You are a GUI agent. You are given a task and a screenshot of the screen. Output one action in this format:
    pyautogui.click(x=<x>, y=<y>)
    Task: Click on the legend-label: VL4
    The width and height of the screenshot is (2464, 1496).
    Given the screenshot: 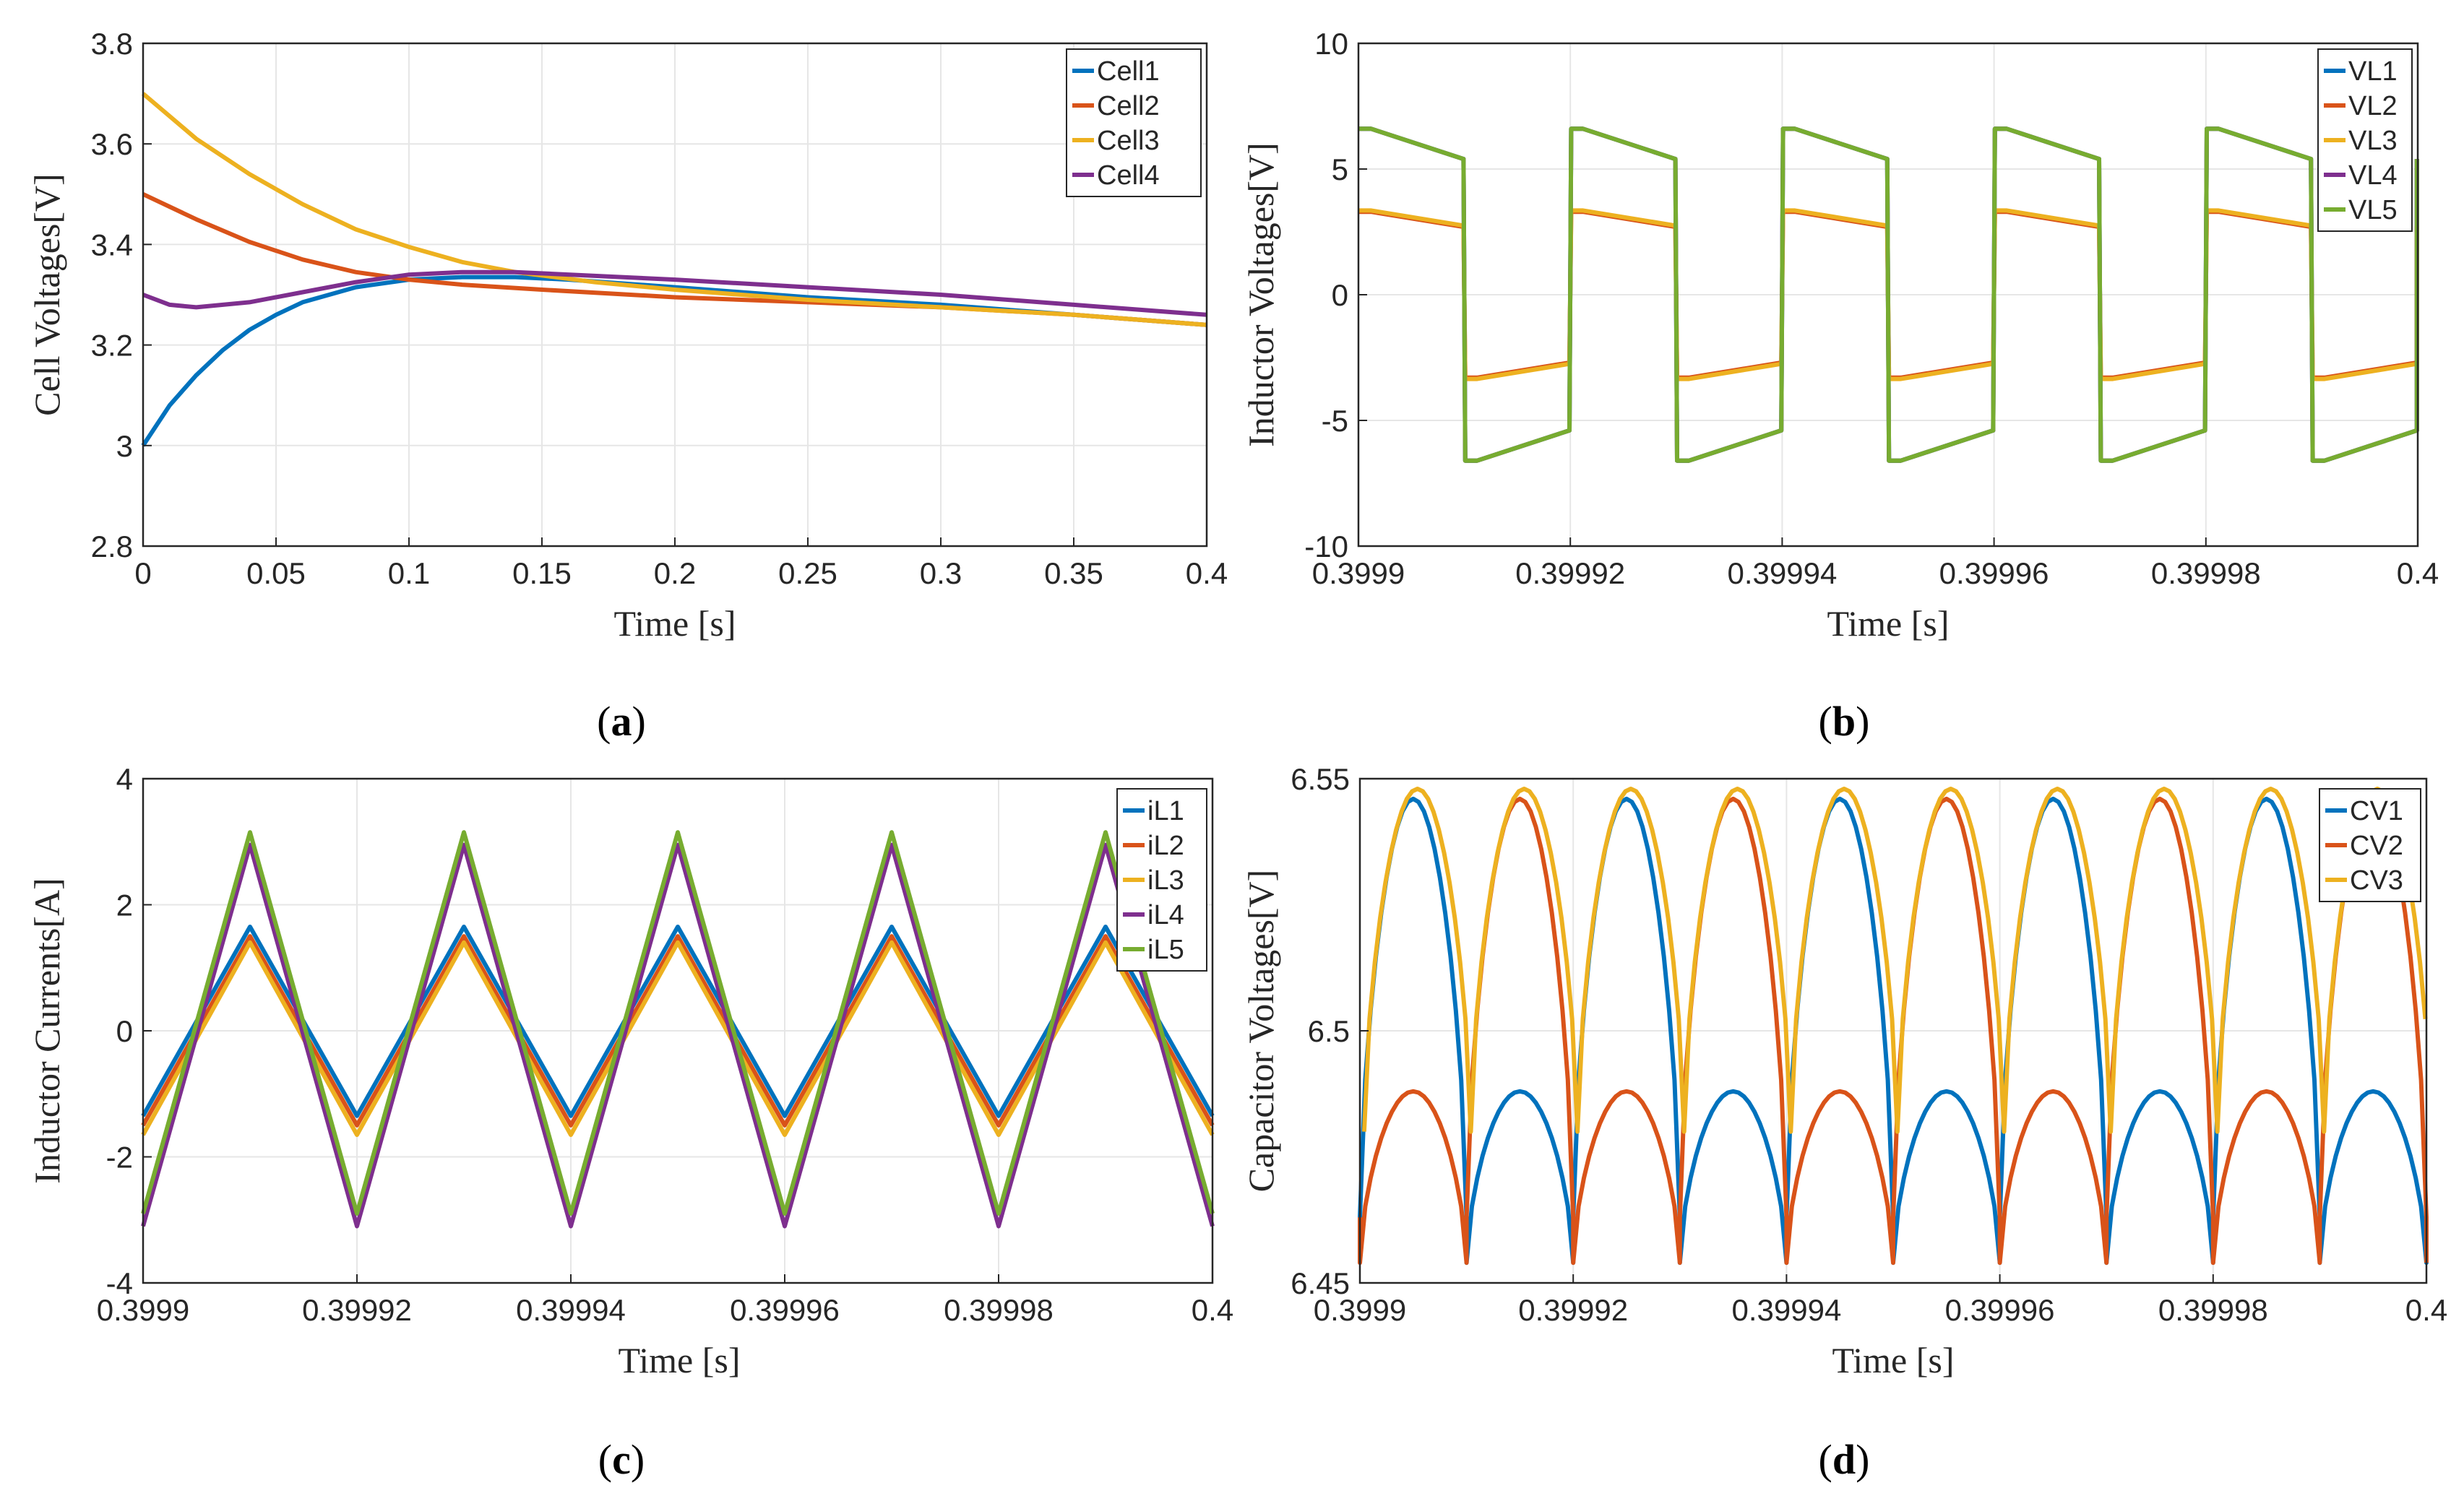 What is the action you would take?
    pyautogui.click(x=2373, y=175)
    